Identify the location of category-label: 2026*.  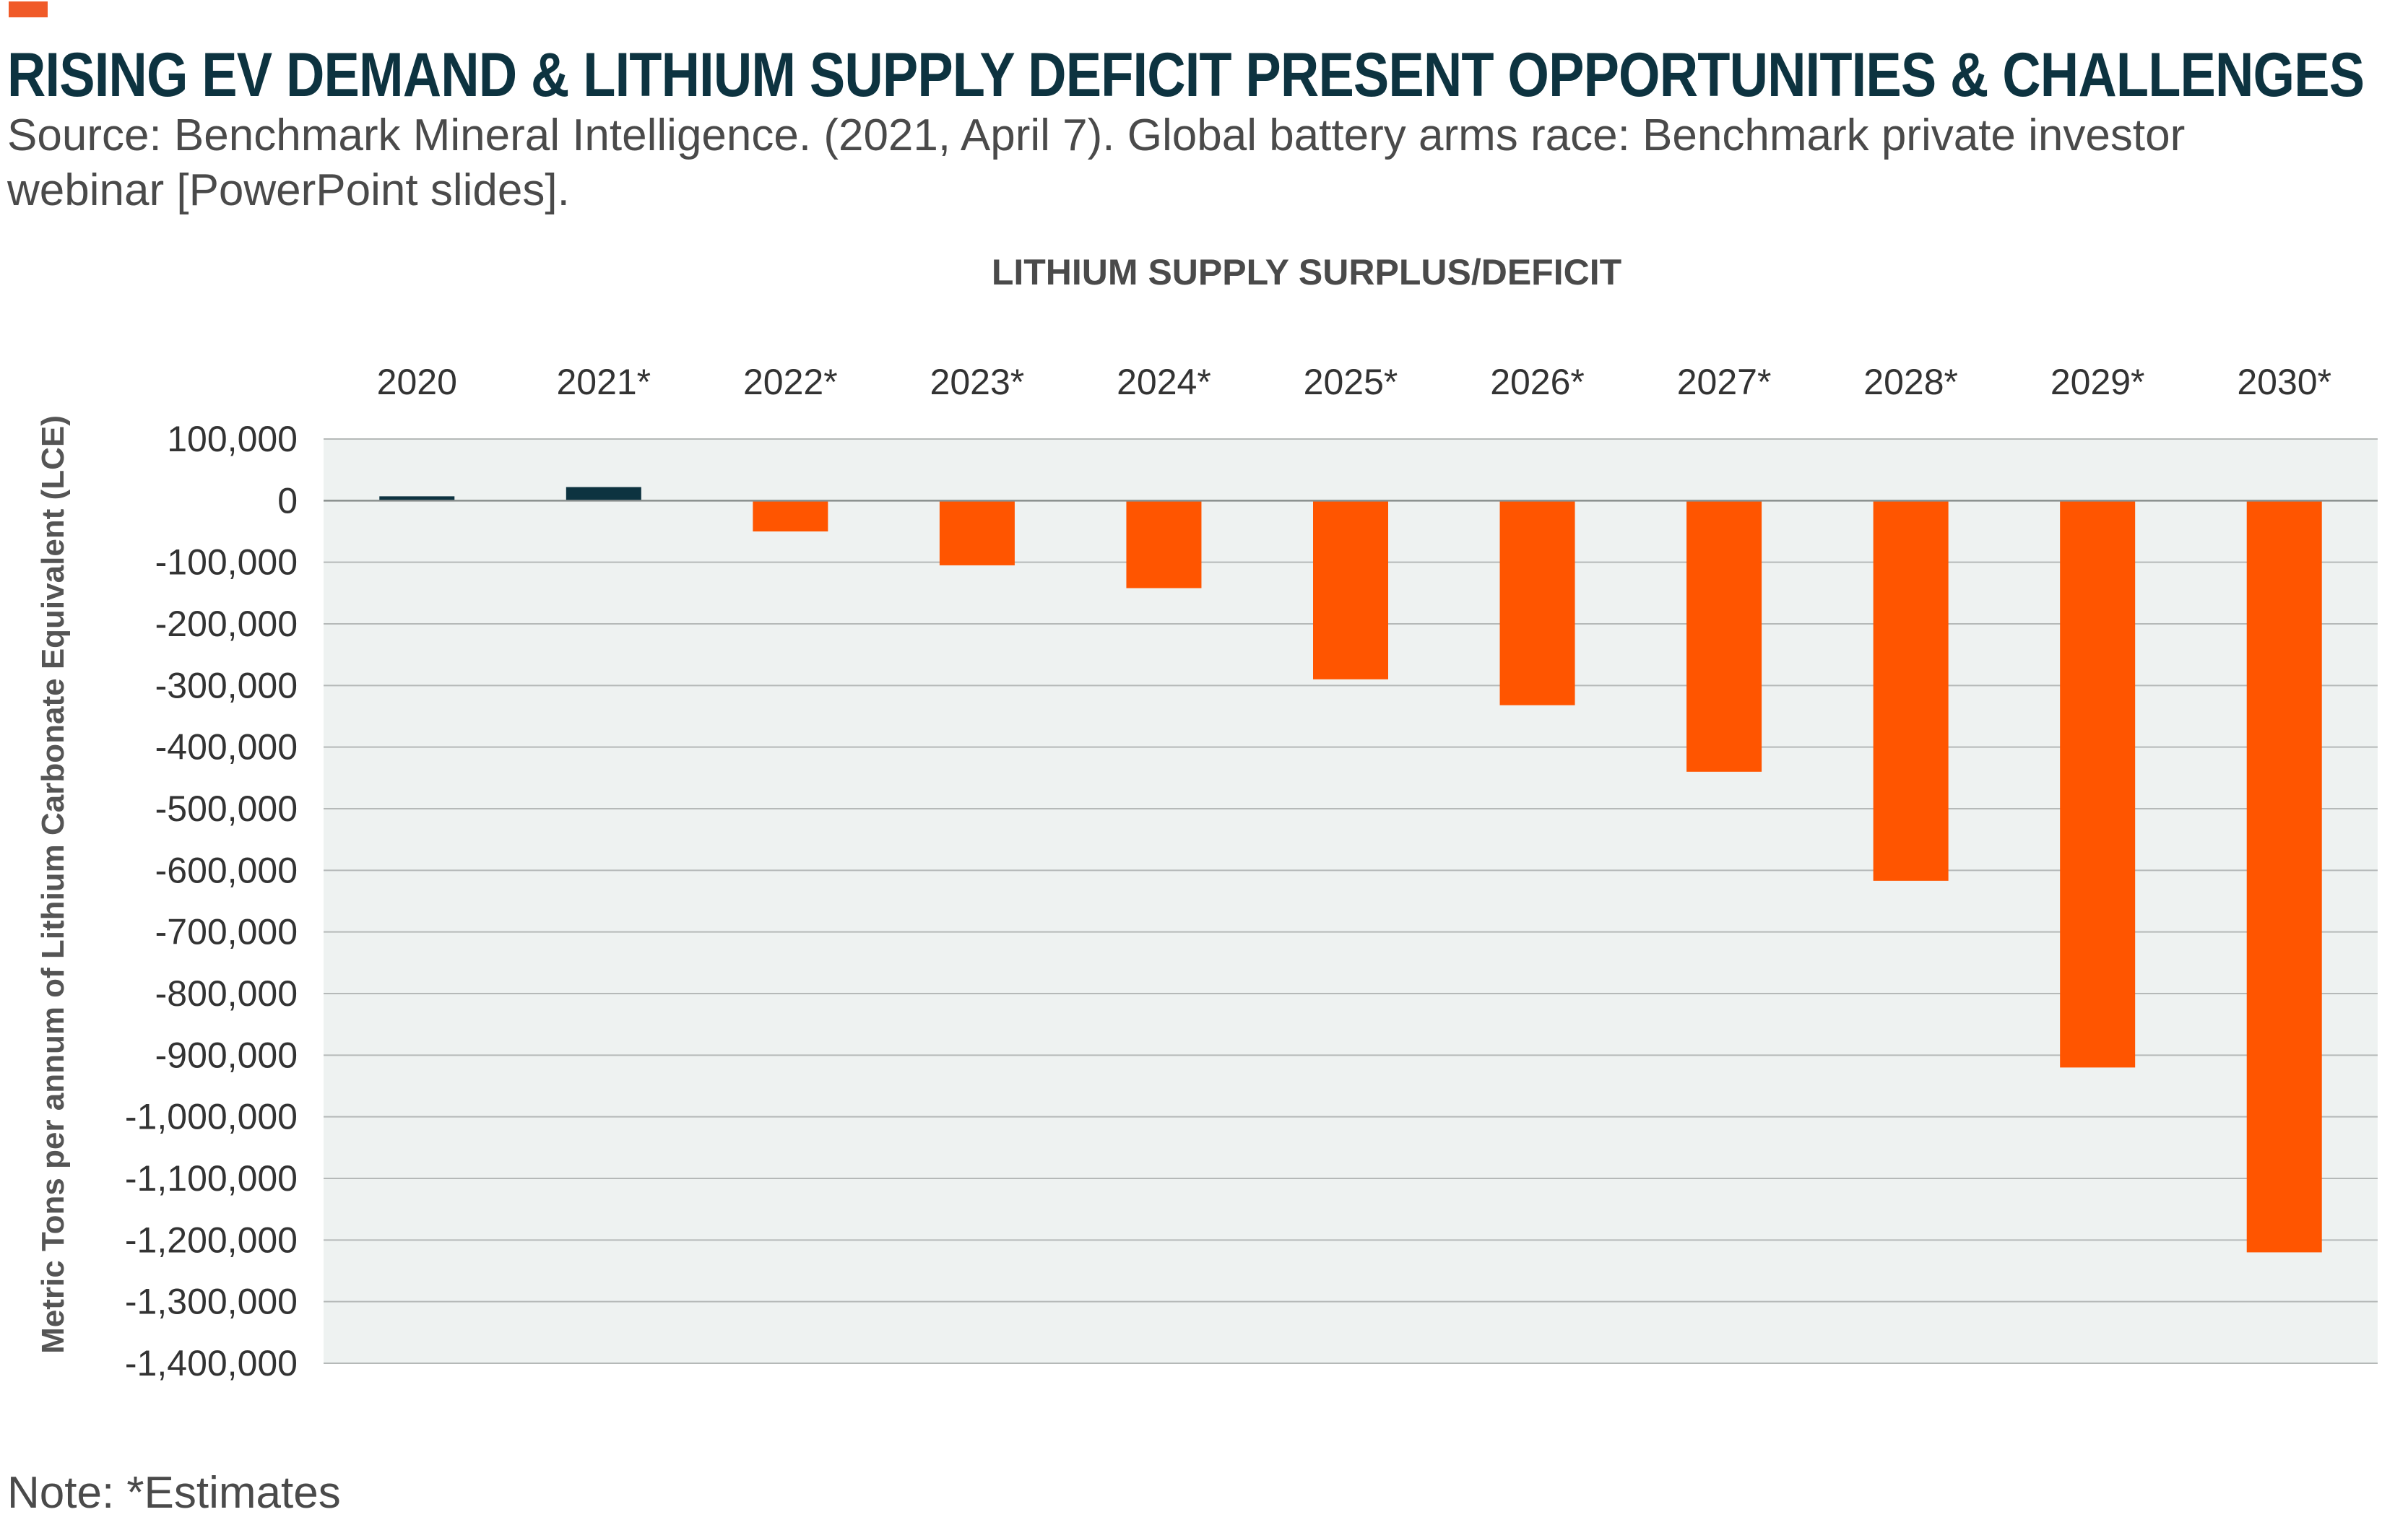
(1537, 382).